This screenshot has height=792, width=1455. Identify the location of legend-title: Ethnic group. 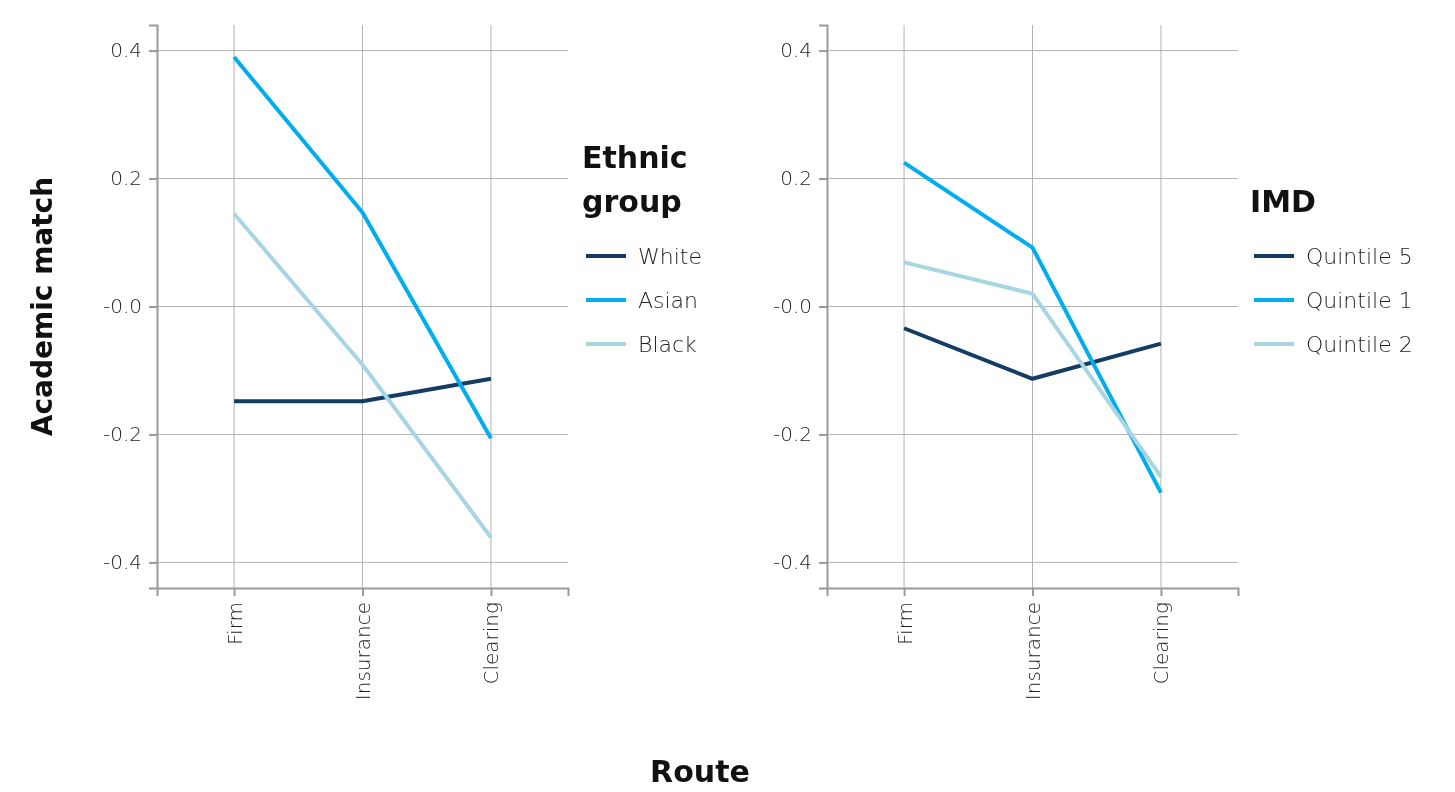
(635, 179).